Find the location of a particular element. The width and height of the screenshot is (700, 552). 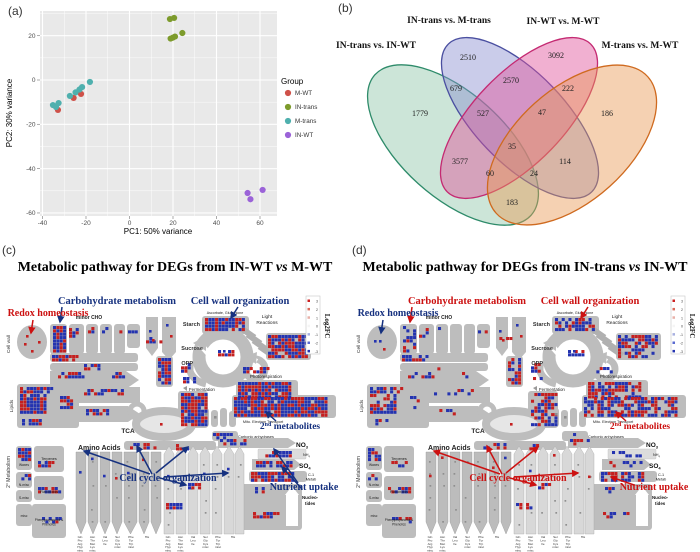

svg-text: Nucleo- is located at coordinates (310, 497).